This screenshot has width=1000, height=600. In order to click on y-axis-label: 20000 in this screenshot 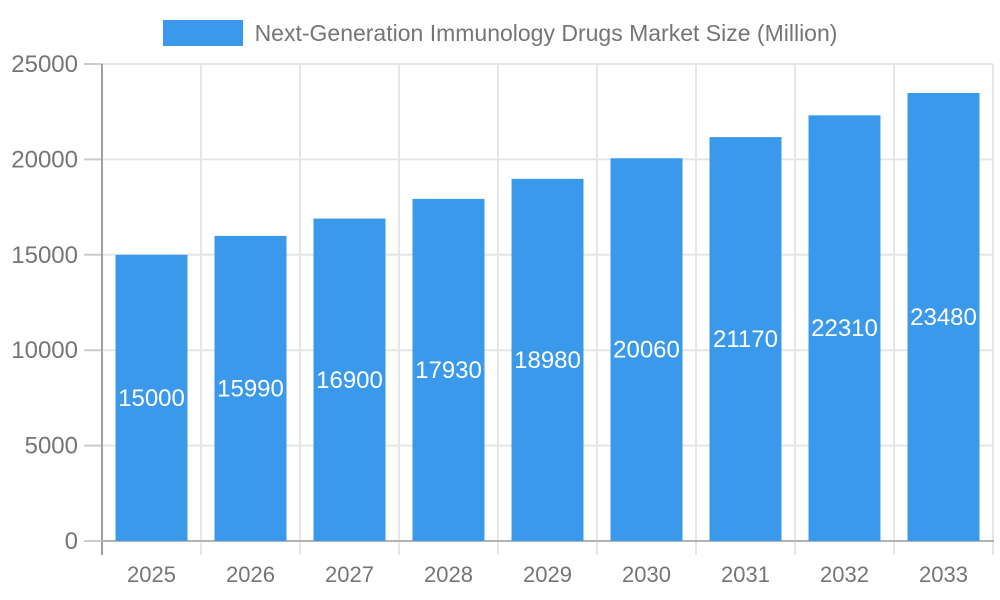, I will do `click(44, 159)`.